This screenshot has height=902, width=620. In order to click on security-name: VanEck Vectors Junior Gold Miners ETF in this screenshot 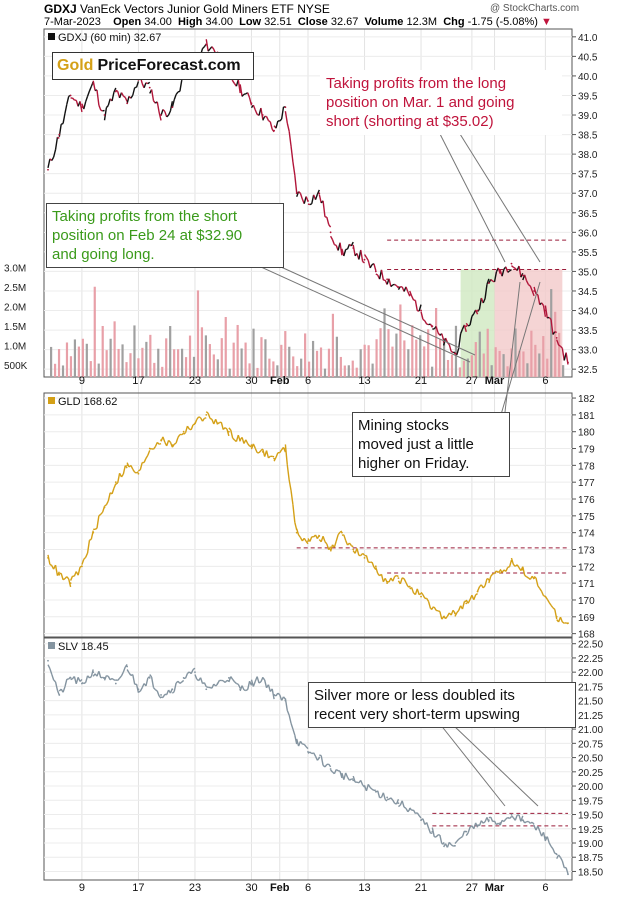, I will do `click(187, 9)`.